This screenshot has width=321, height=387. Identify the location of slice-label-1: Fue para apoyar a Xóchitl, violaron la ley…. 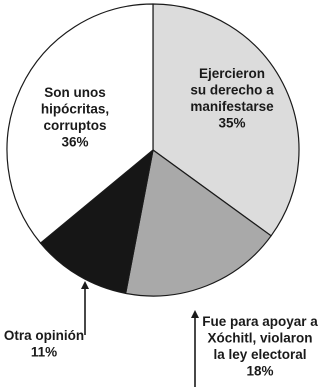
(260, 346).